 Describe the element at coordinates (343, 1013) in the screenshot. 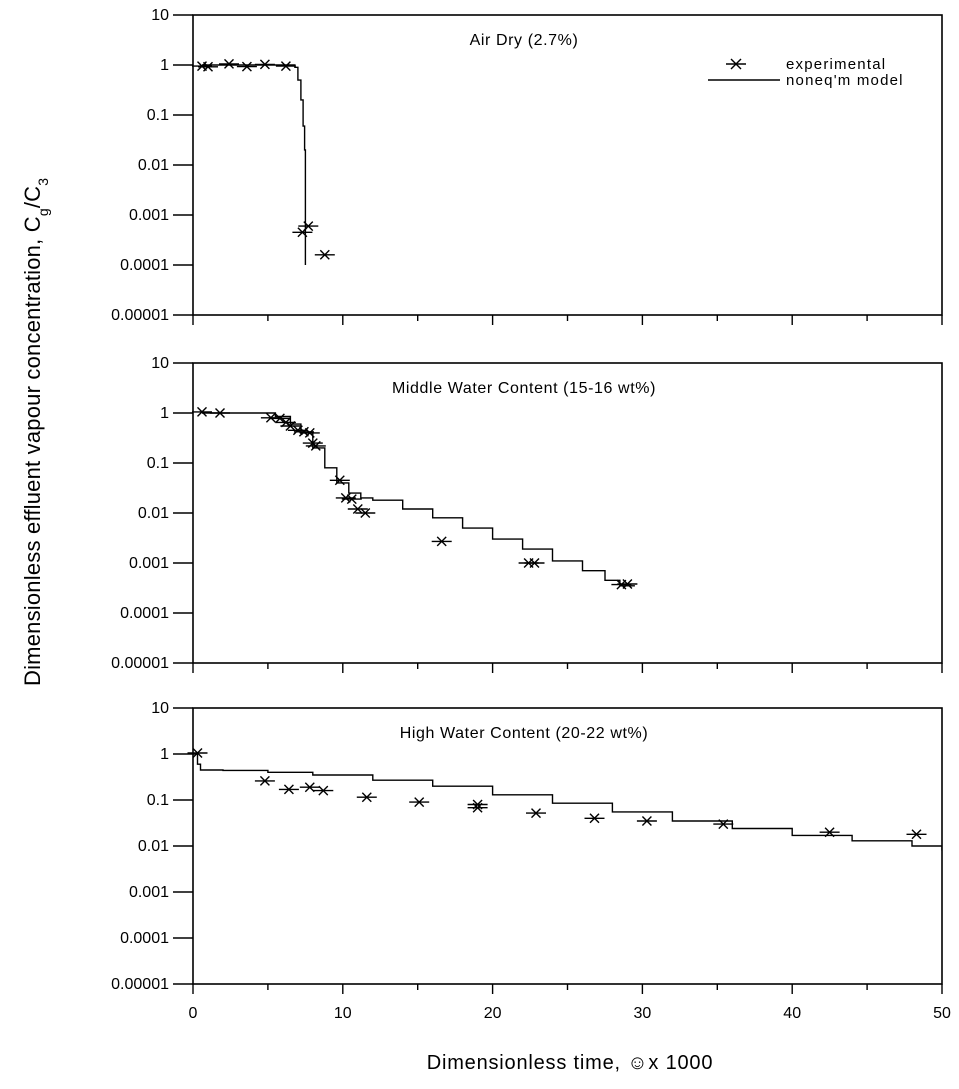

I see `x-tick-label: 10` at that location.